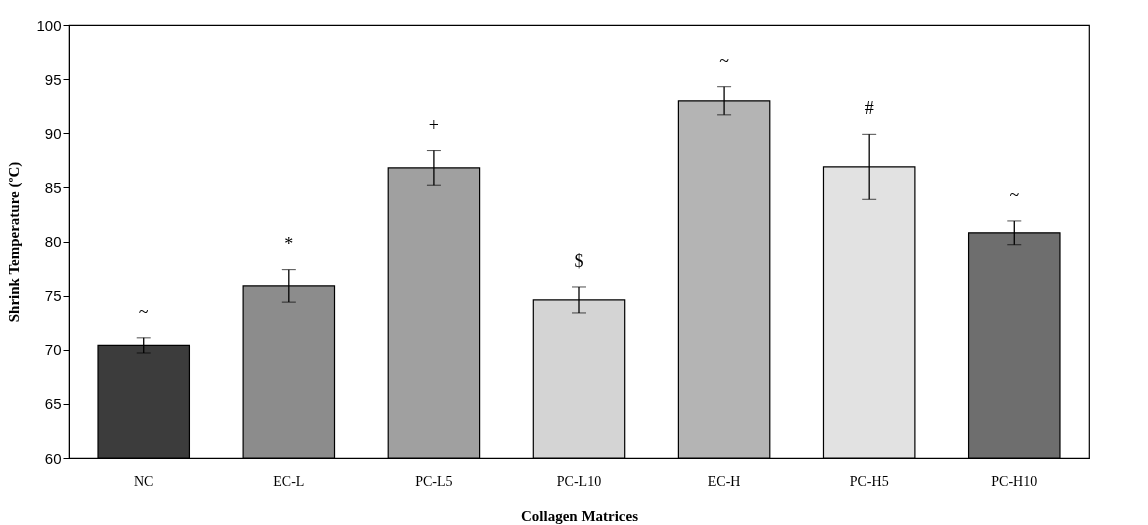 Image resolution: width=1148 pixels, height=525 pixels. Describe the element at coordinates (53, 296) in the screenshot. I see `y-tick-label: 75` at that location.